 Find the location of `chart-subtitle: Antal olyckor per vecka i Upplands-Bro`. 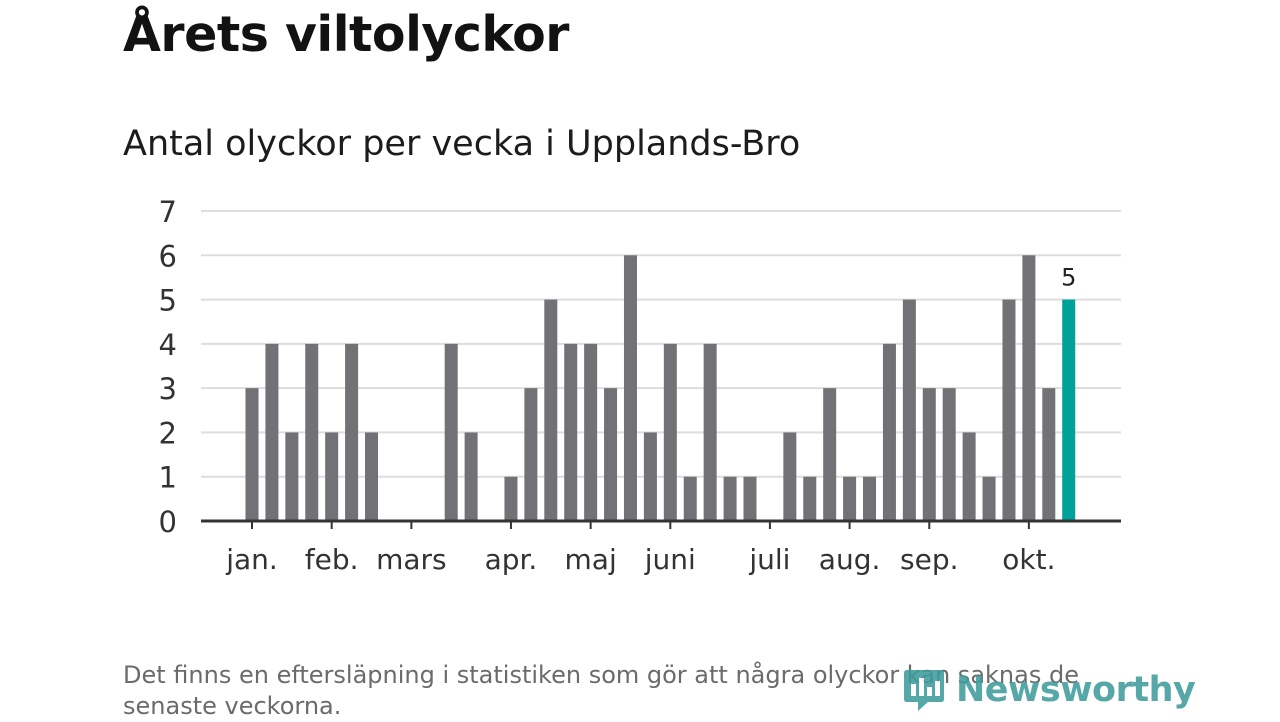

chart-subtitle: Antal olyckor per vecka i Upplands-Bro is located at coordinates (462, 144).